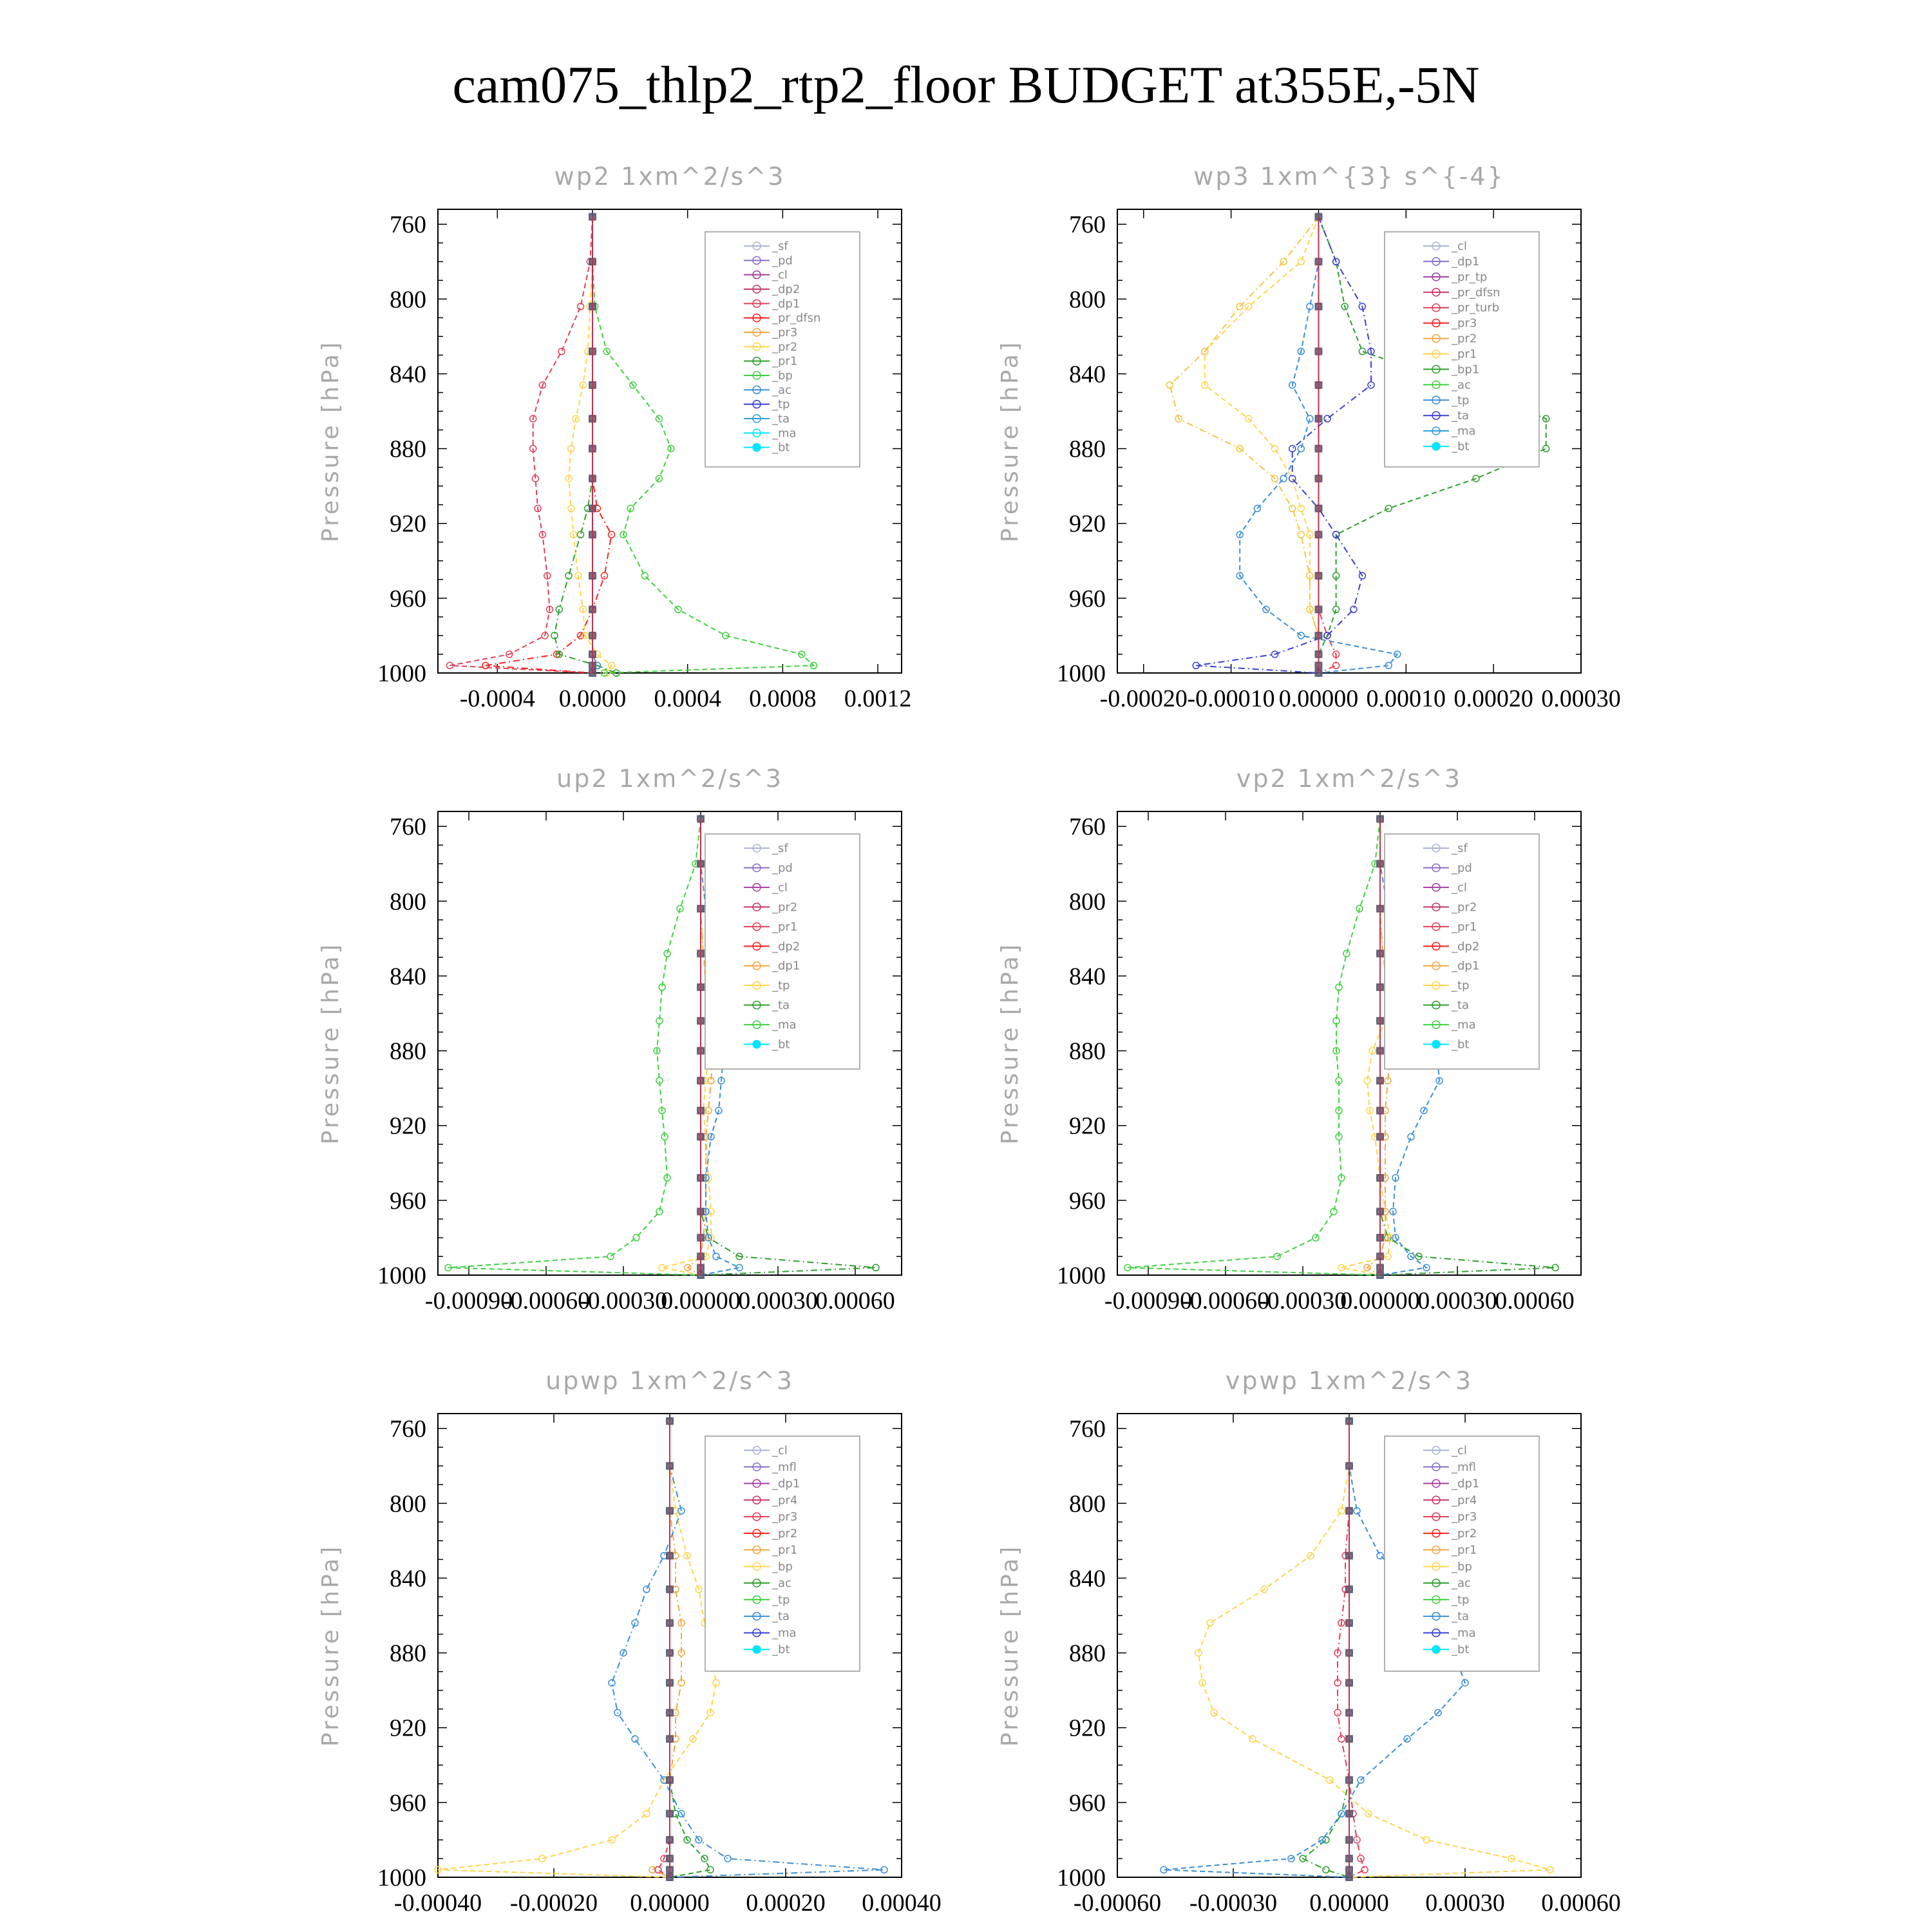  I want to click on x-tick-label: 0.00000, so click(701, 1300).